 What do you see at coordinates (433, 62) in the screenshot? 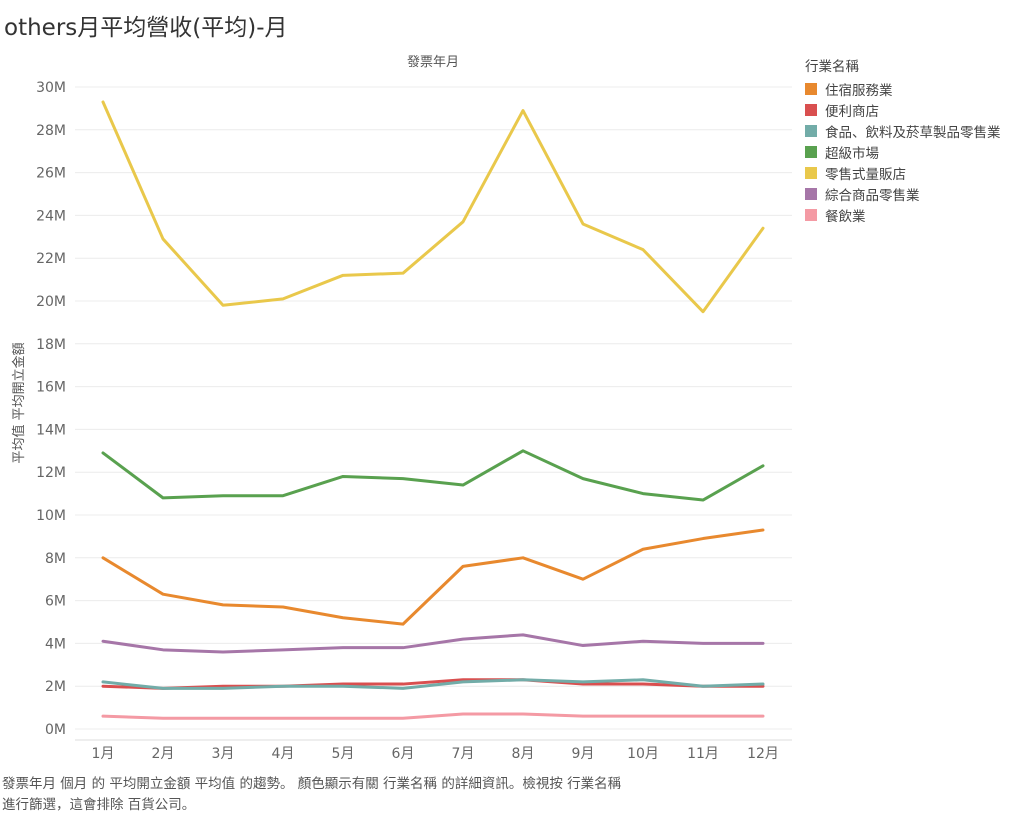
I see `x-axis-title: 發票年月` at bounding box center [433, 62].